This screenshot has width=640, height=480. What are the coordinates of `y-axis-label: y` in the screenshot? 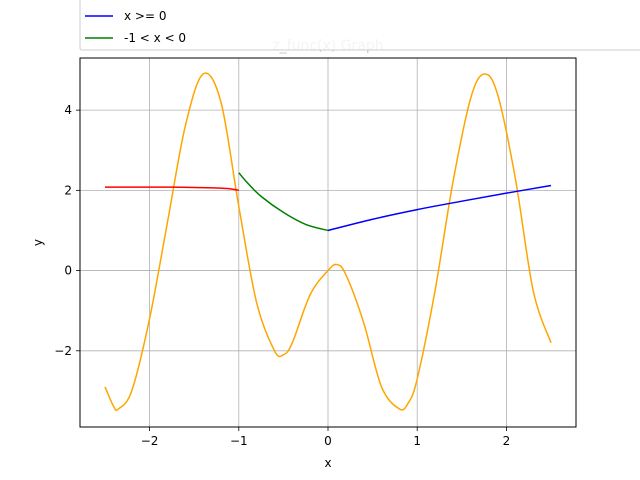 It's located at (38, 242).